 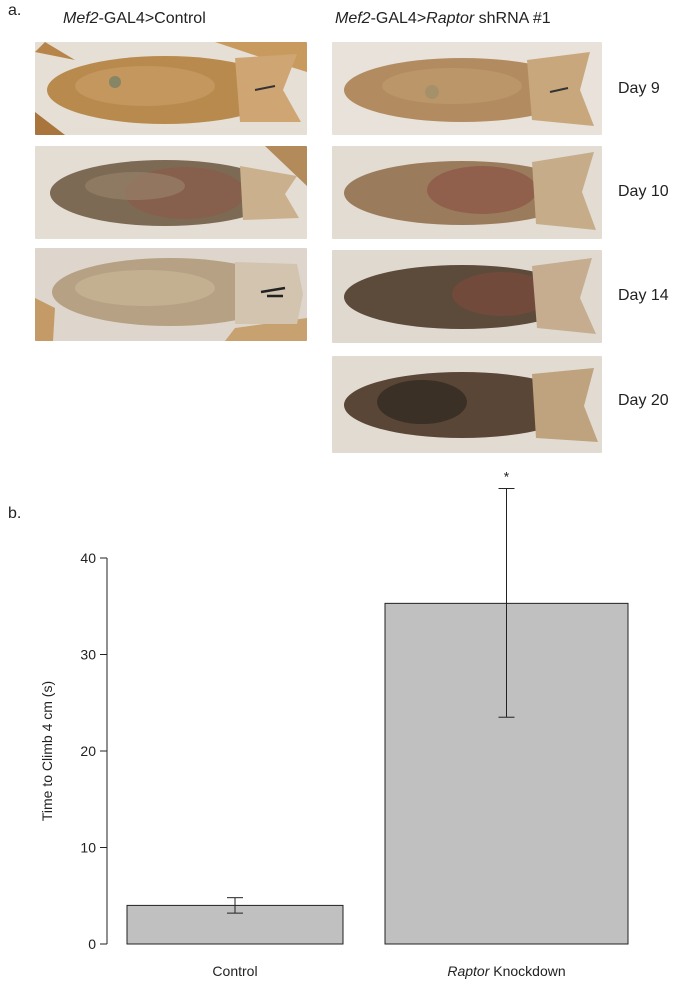 I want to click on y-tick-label: 10, so click(x=88, y=848).